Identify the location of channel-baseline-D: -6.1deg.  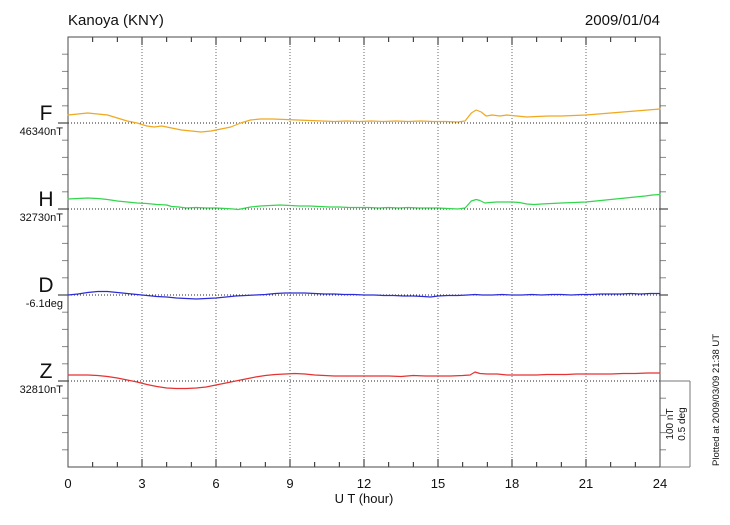
(44, 304).